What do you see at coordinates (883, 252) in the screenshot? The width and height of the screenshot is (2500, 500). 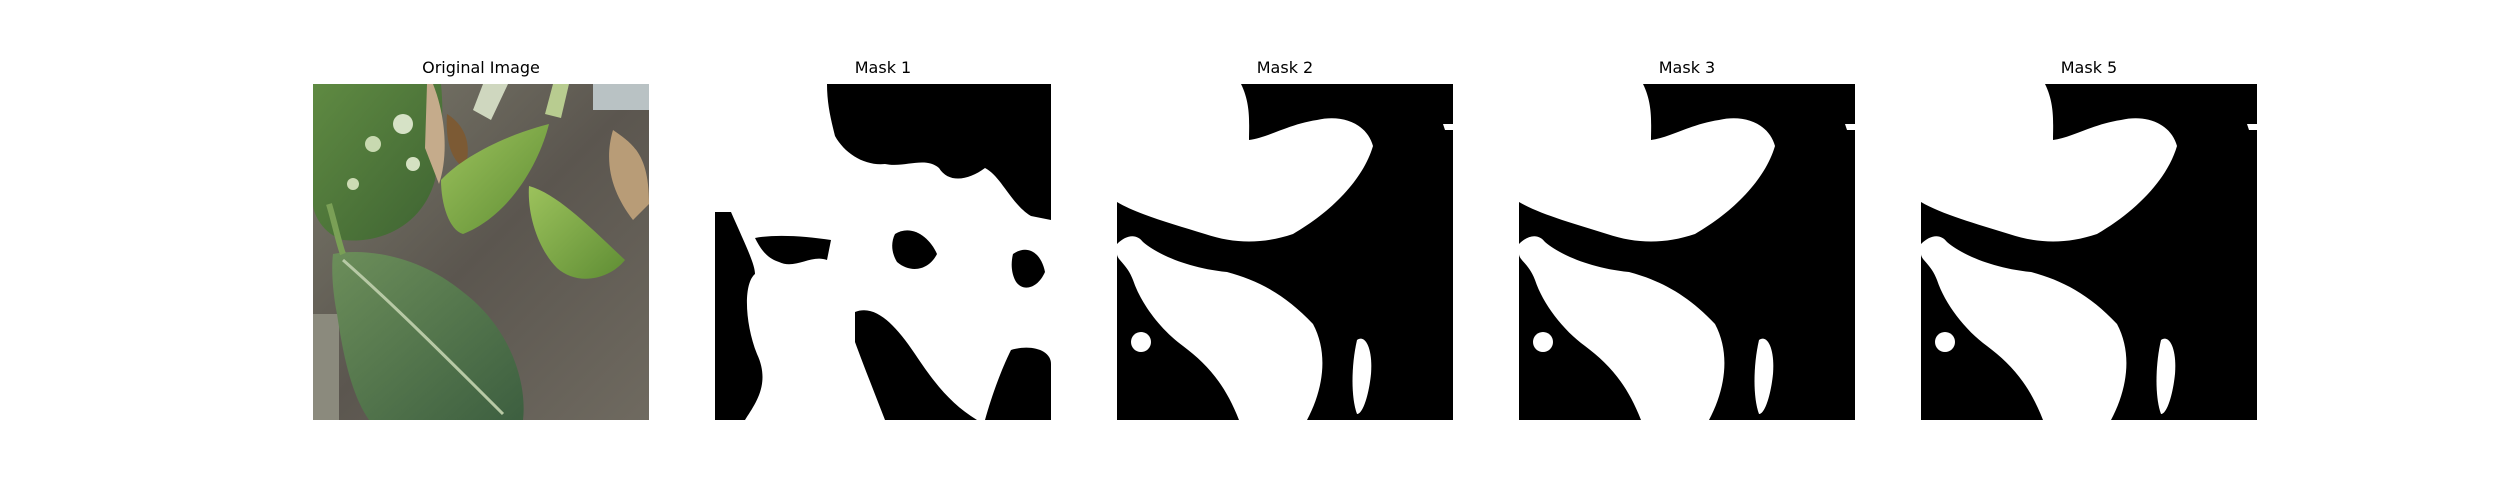 I see `mask-1-image` at bounding box center [883, 252].